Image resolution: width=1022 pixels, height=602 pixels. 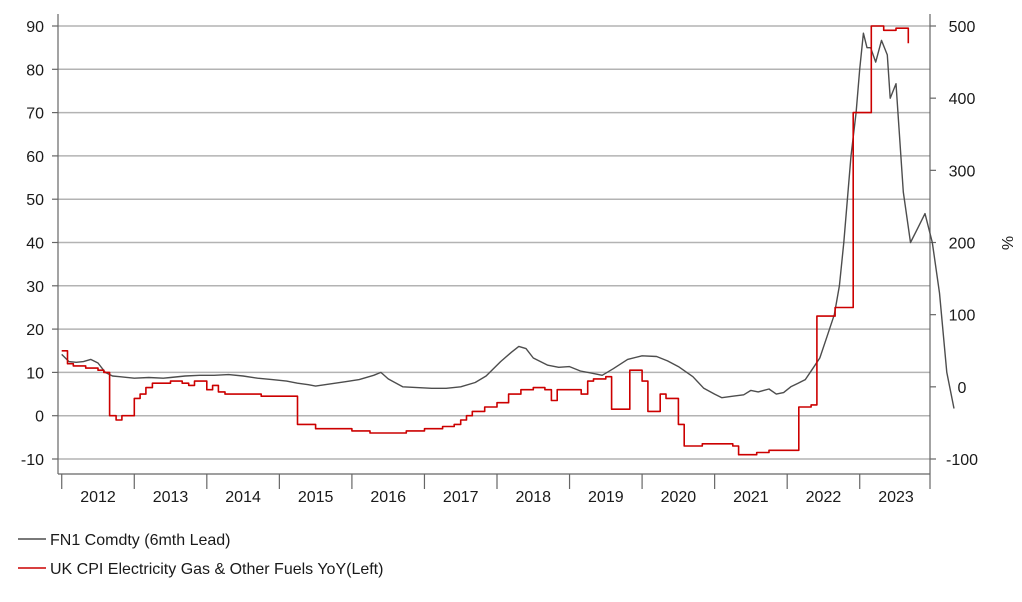 What do you see at coordinates (35, 70) in the screenshot?
I see `y-left-tick-label: 80` at bounding box center [35, 70].